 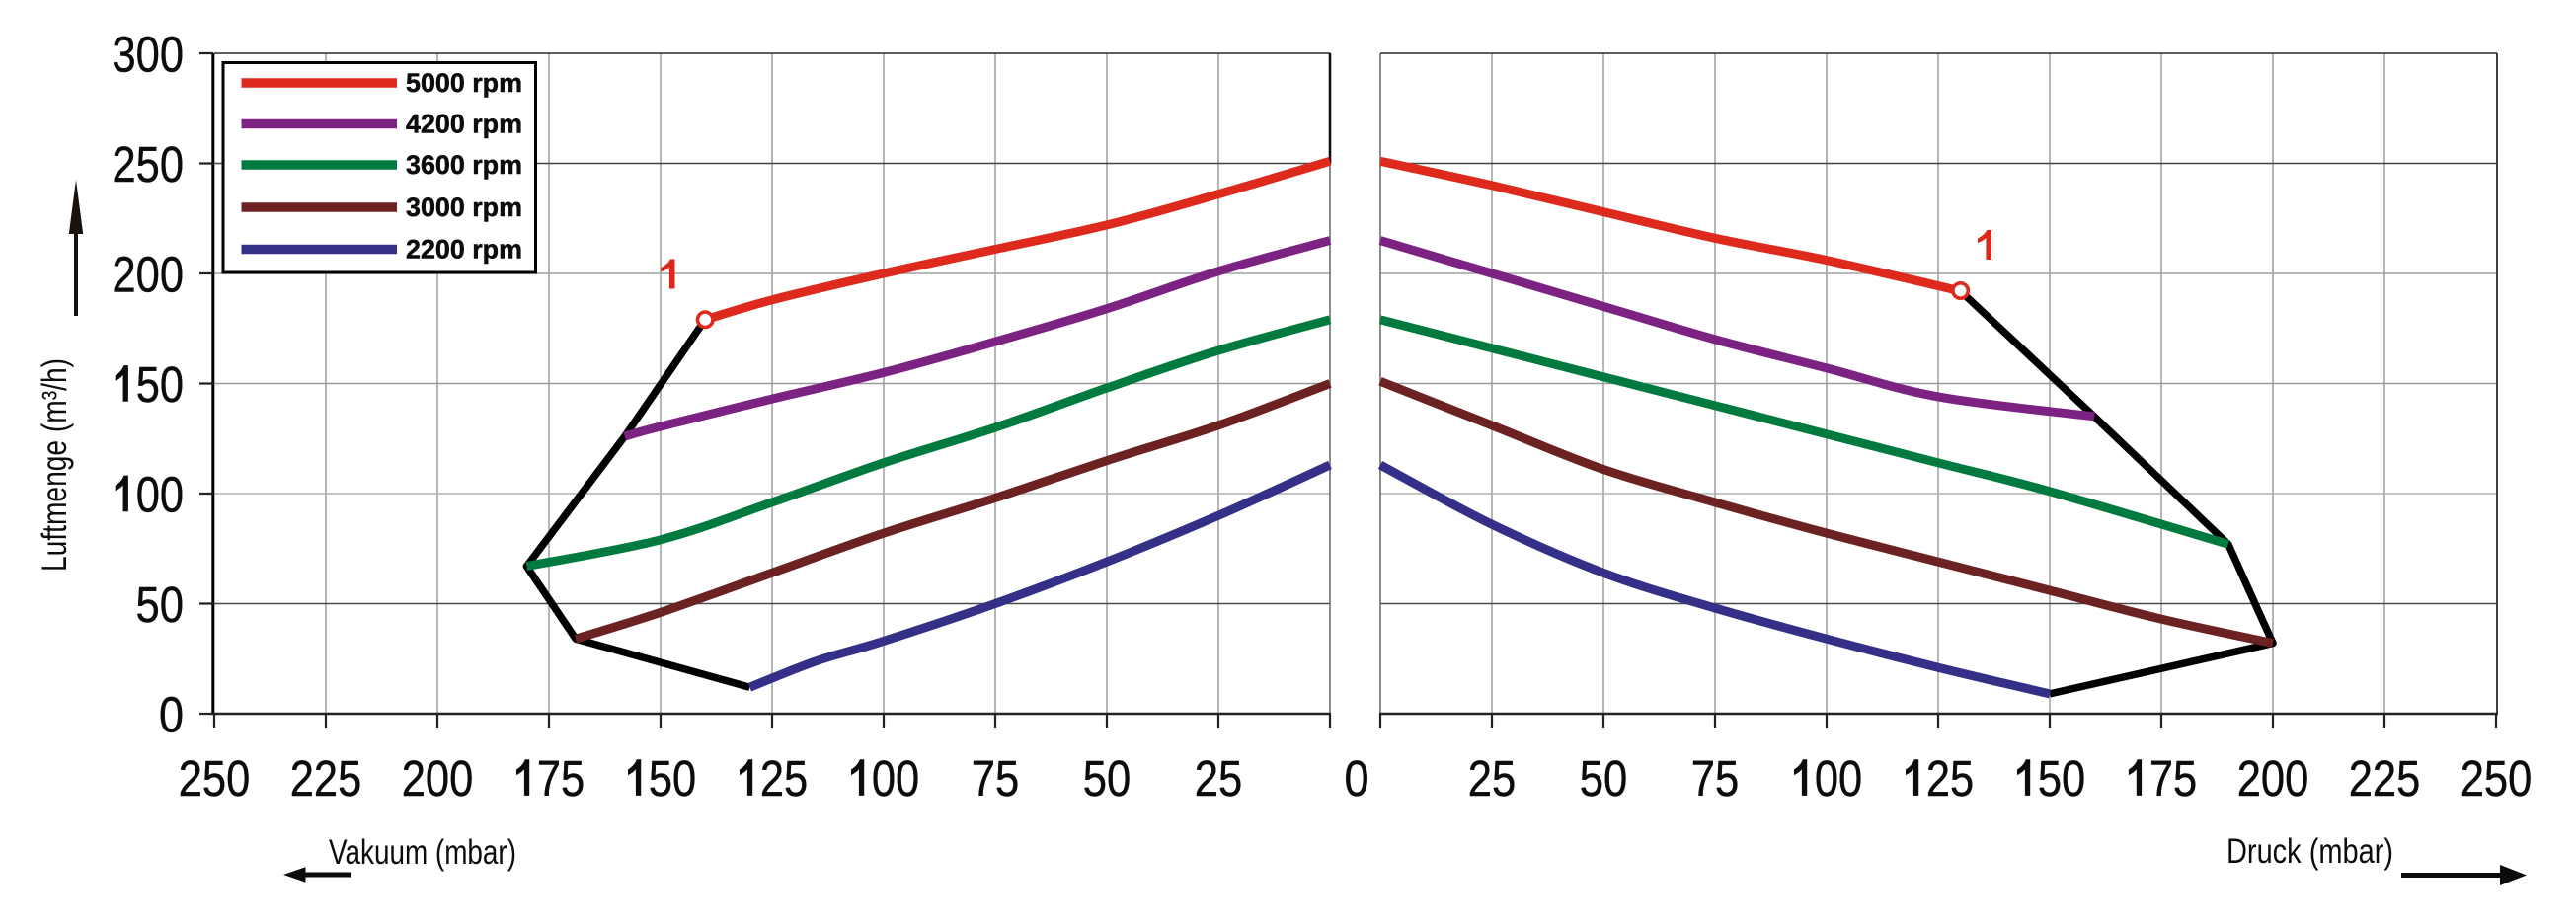 What do you see at coordinates (422, 852) in the screenshot?
I see `svg-text: Vakuum (mbar)` at bounding box center [422, 852].